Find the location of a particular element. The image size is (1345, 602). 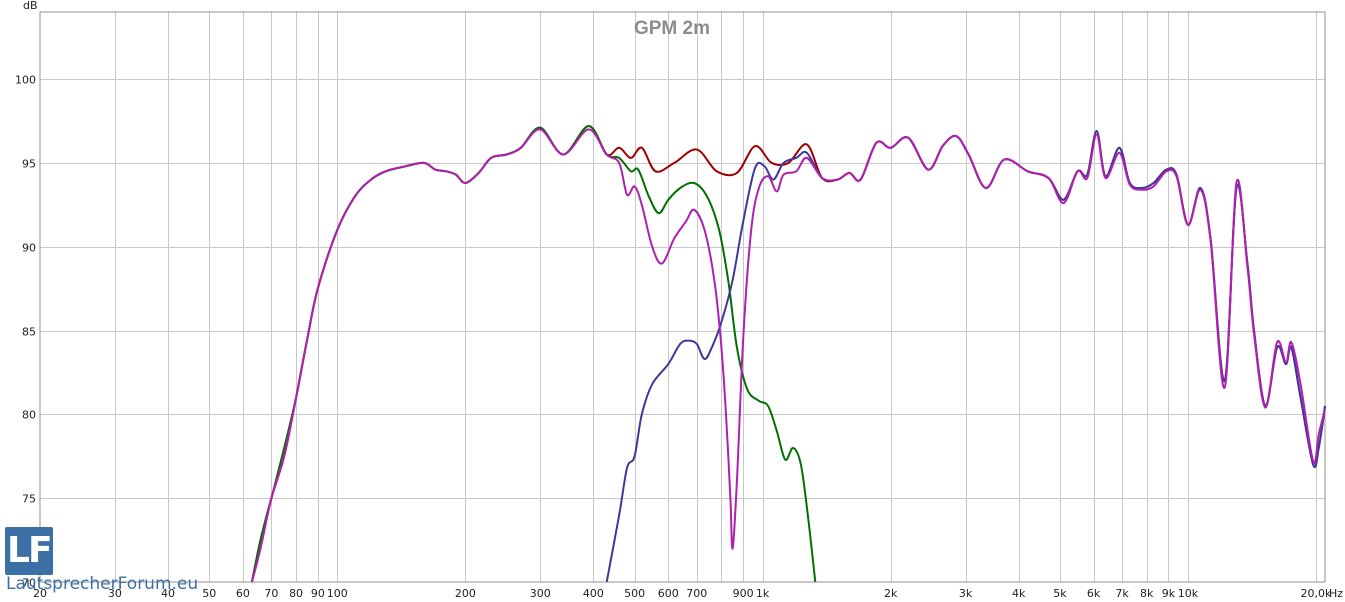

x-tick-label: 500 is located at coordinates (634, 593).